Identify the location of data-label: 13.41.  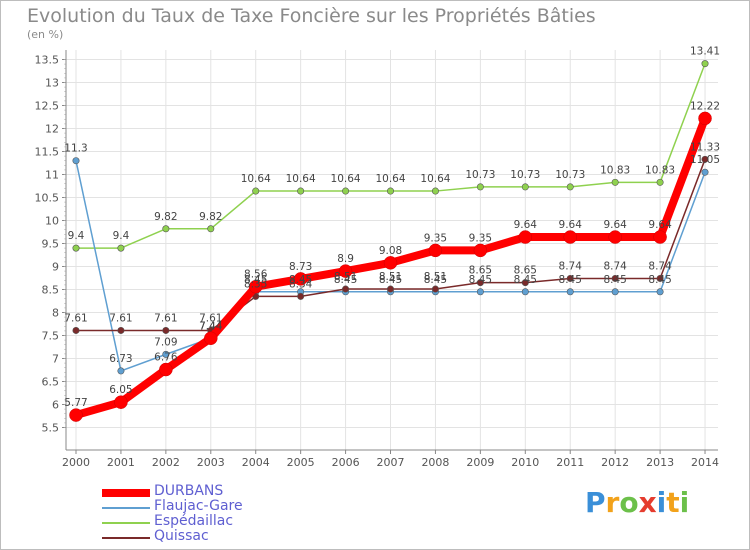
(705, 52).